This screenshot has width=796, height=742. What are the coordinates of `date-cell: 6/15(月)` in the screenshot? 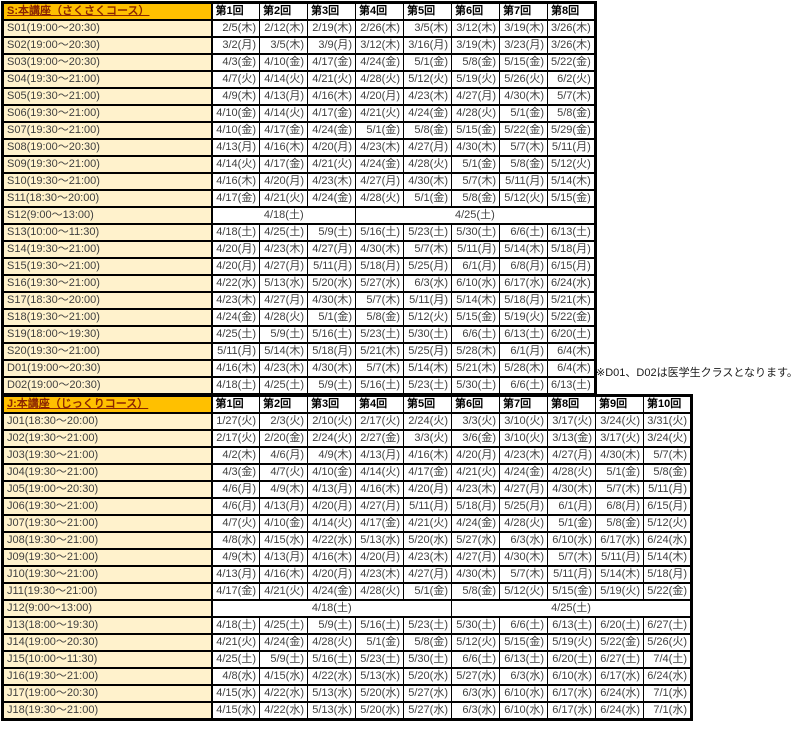 It's located at (571, 266).